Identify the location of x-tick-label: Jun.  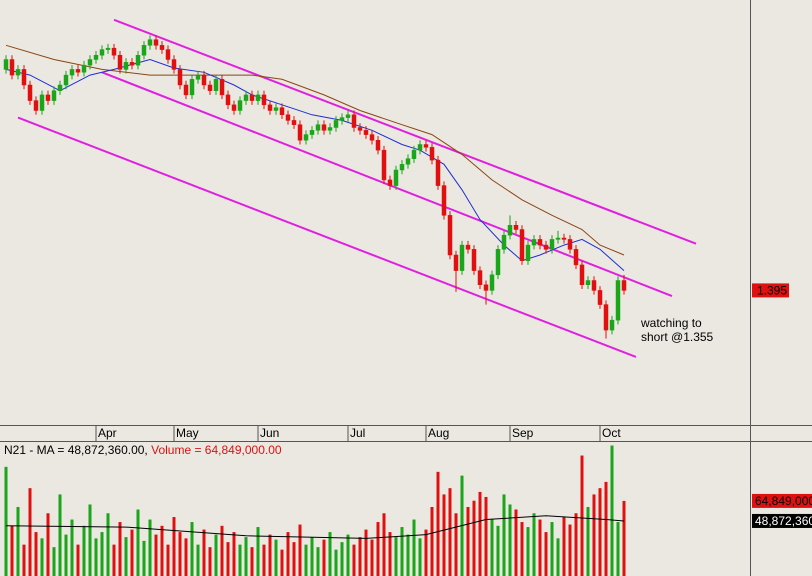
(269, 433).